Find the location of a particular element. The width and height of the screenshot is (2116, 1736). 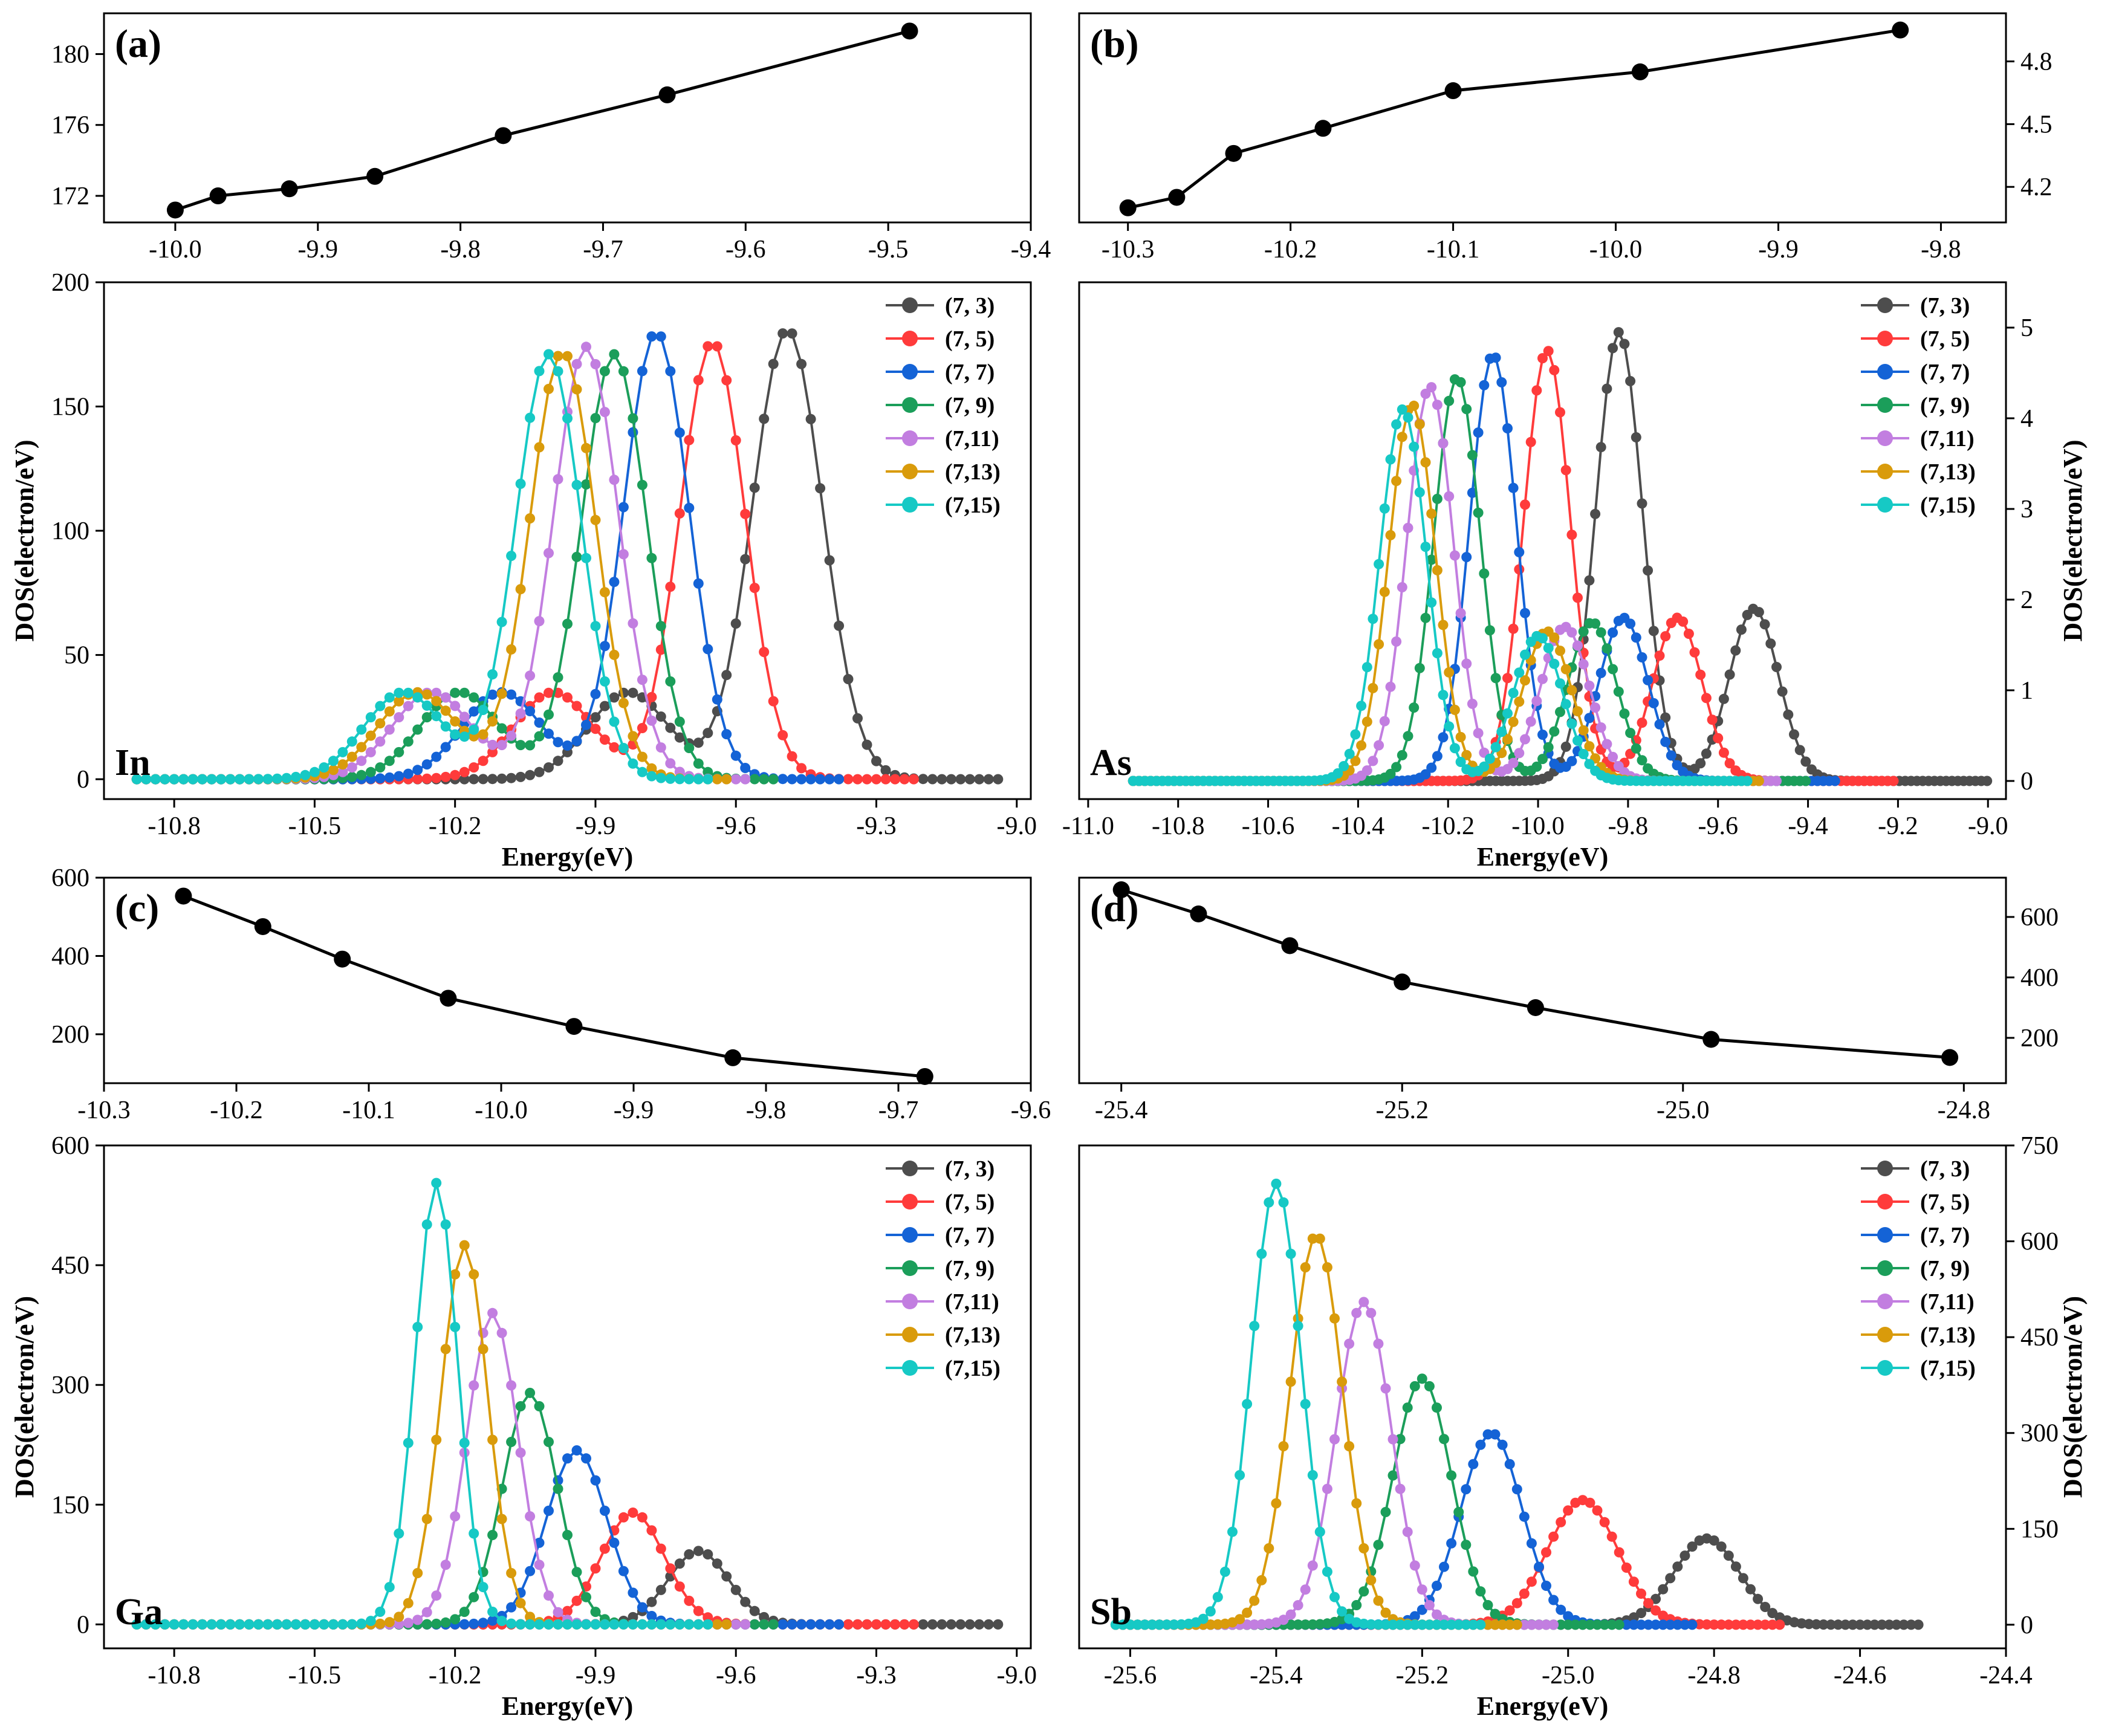

panel-label: (a) is located at coordinates (138, 44).